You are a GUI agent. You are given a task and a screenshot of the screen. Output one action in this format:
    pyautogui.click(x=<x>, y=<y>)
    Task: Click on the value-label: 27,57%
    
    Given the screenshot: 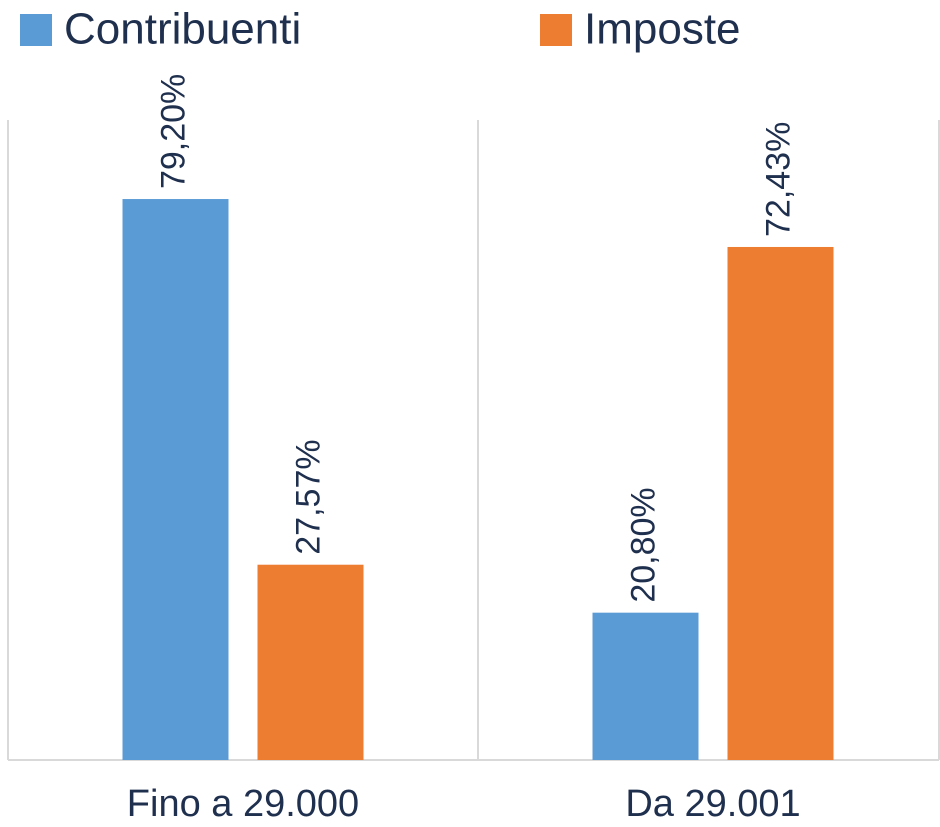 What is the action you would take?
    pyautogui.click(x=308, y=496)
    